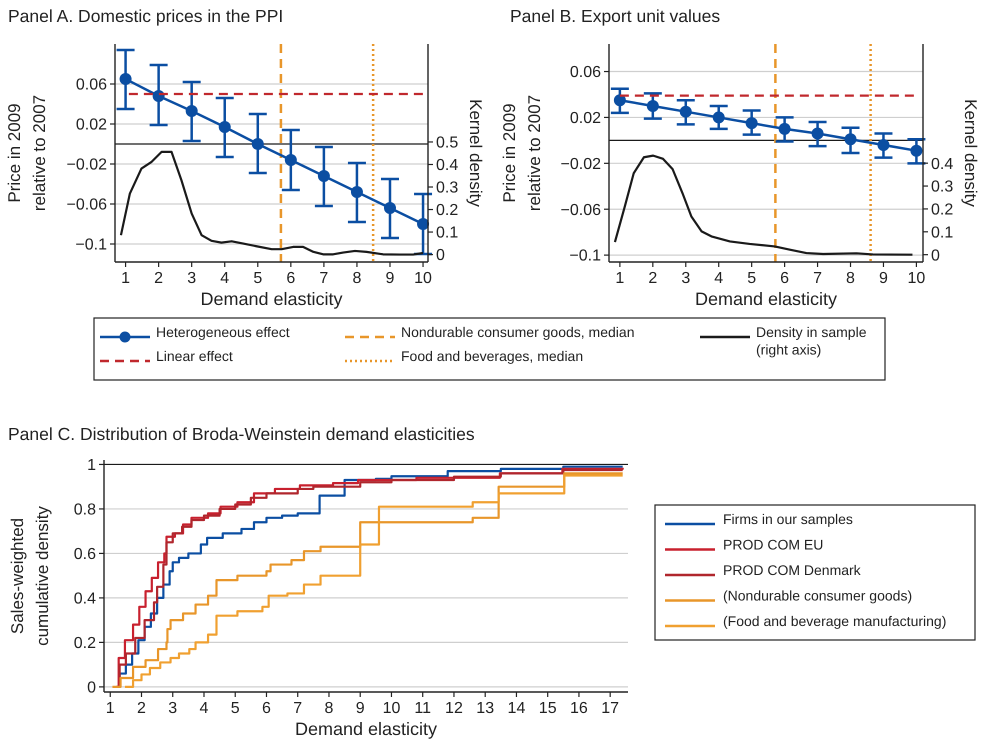  I want to click on y-tick-label: 0.2, so click(85, 643).